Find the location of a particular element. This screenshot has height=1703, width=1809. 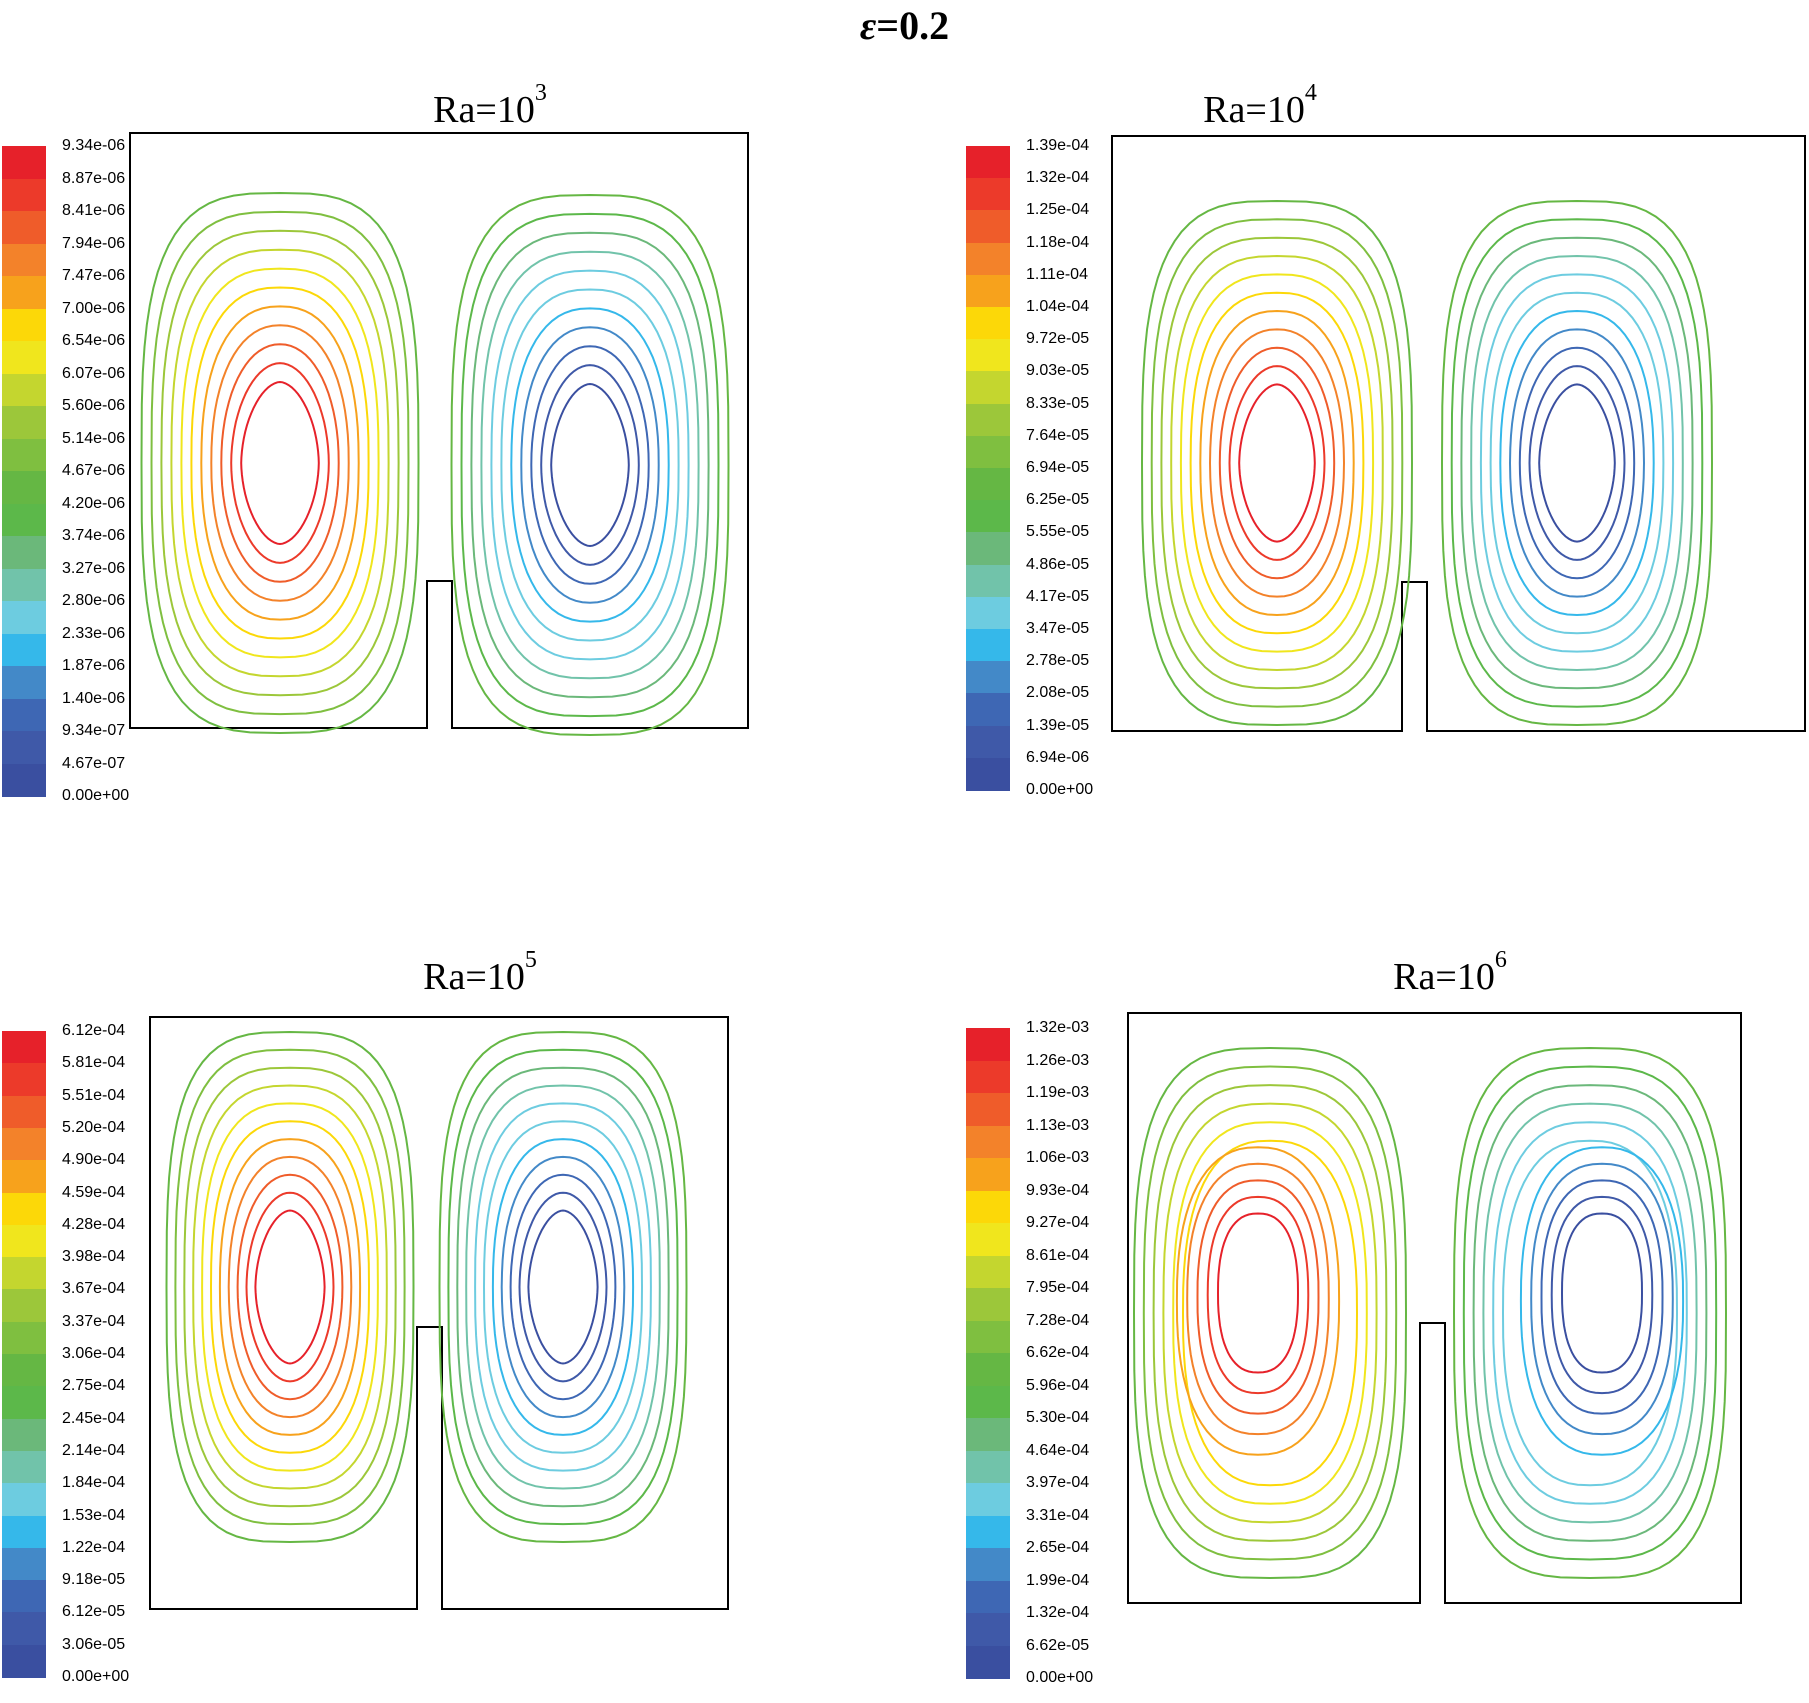

legend-label: 1.22e-04 is located at coordinates (94, 1547).